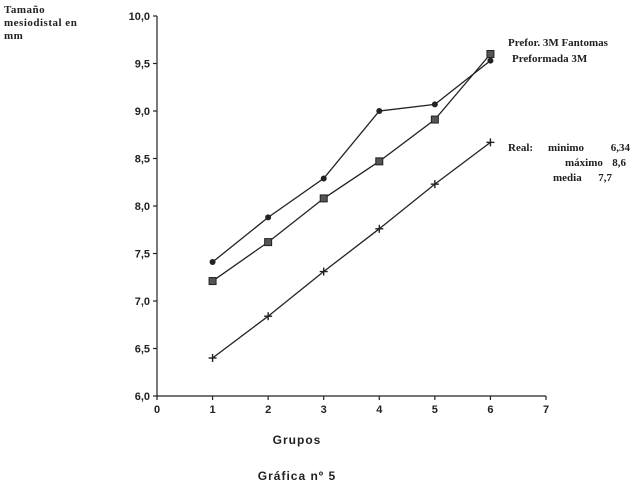 The width and height of the screenshot is (644, 485). Describe the element at coordinates (297, 440) in the screenshot. I see `x-axis-label: Grupos` at that location.